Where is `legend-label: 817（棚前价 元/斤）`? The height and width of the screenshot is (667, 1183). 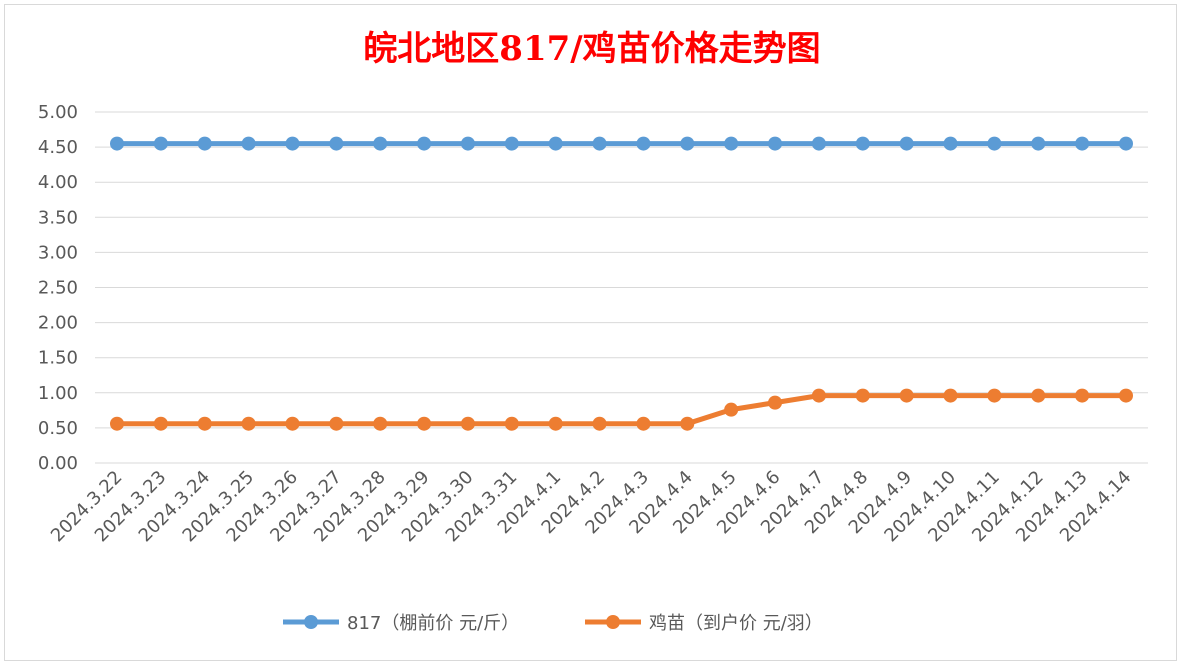
legend-label: 817（棚前价 元/斤） is located at coordinates (433, 623).